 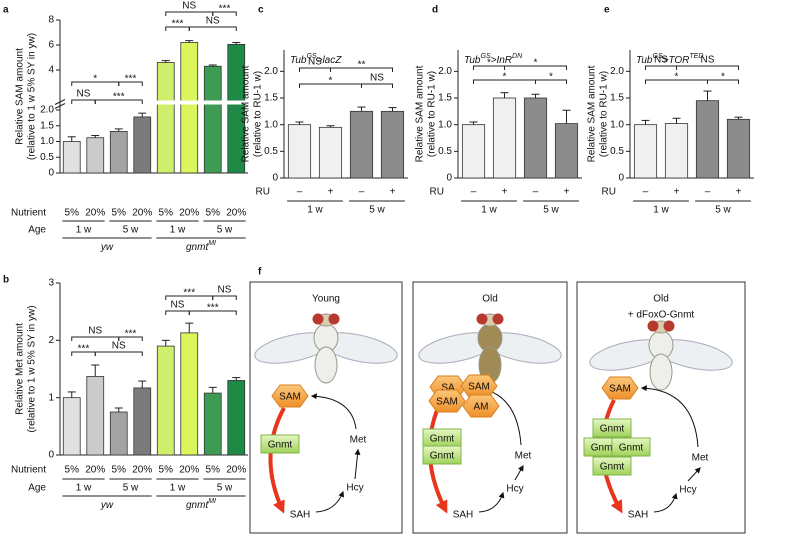 I want to click on subtitle-sup: GS, so click(x=658, y=56).